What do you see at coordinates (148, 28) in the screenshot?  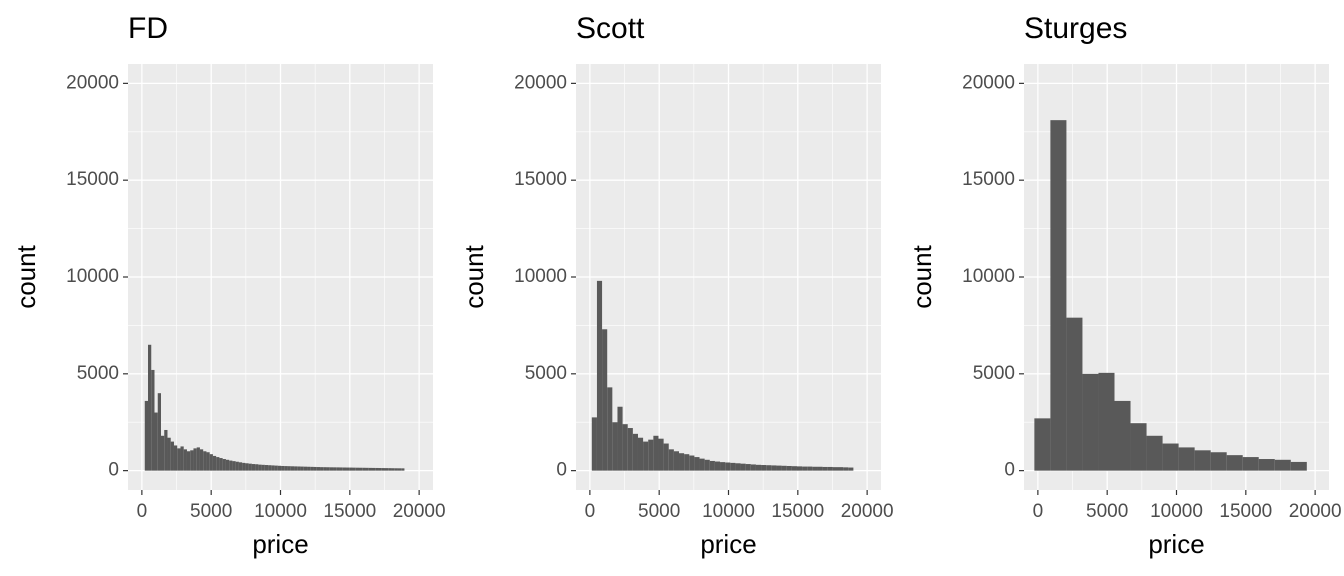 I see `chart-title: FD` at bounding box center [148, 28].